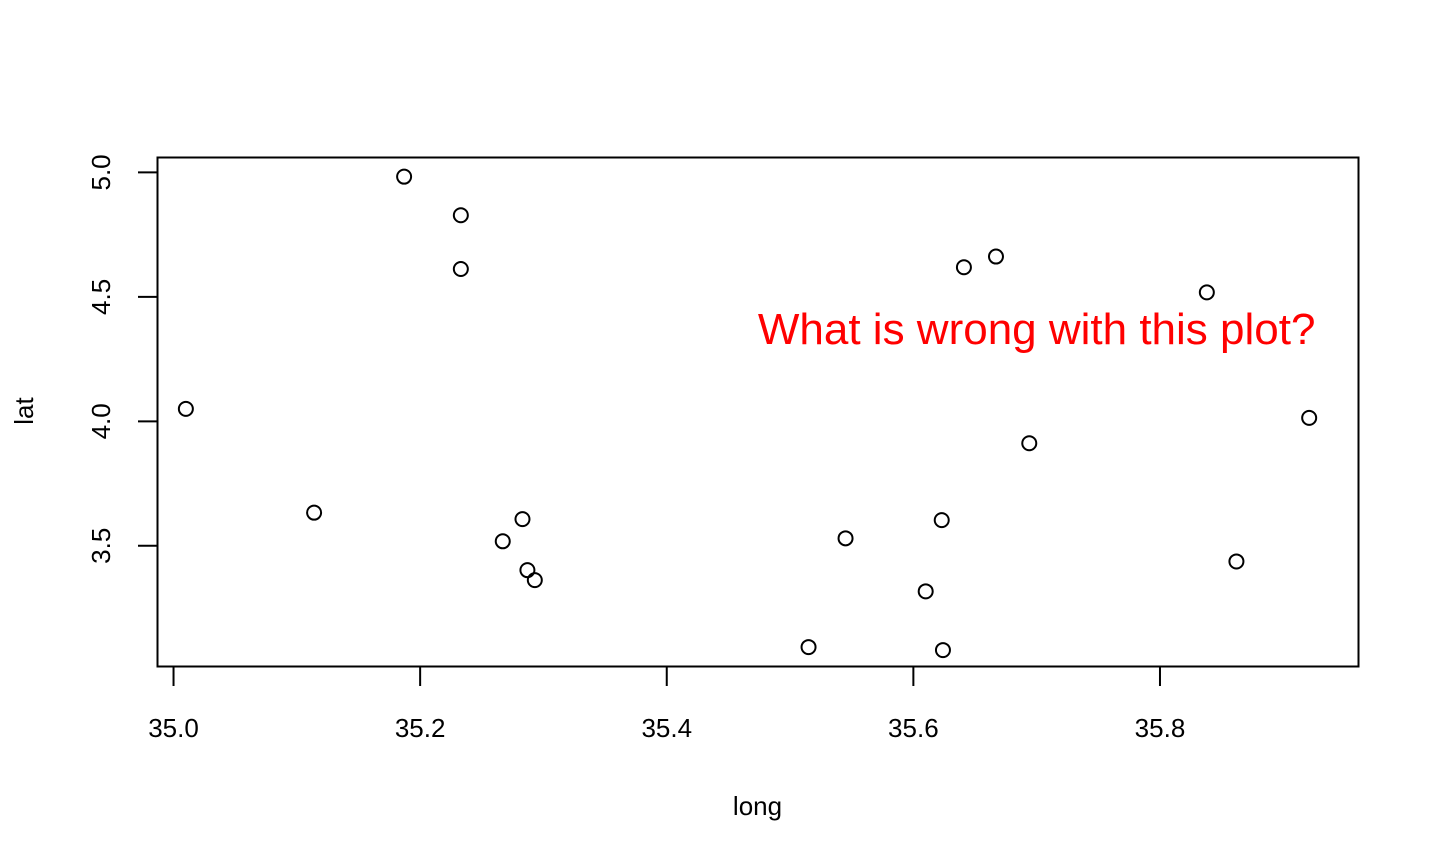 The height and width of the screenshot is (864, 1440). I want to click on x-tick-label: 35.6, so click(913, 728).